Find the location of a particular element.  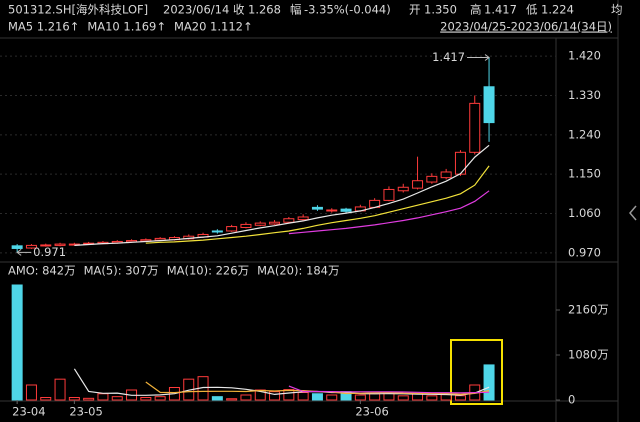

low-label: 0.971 is located at coordinates (49, 252).